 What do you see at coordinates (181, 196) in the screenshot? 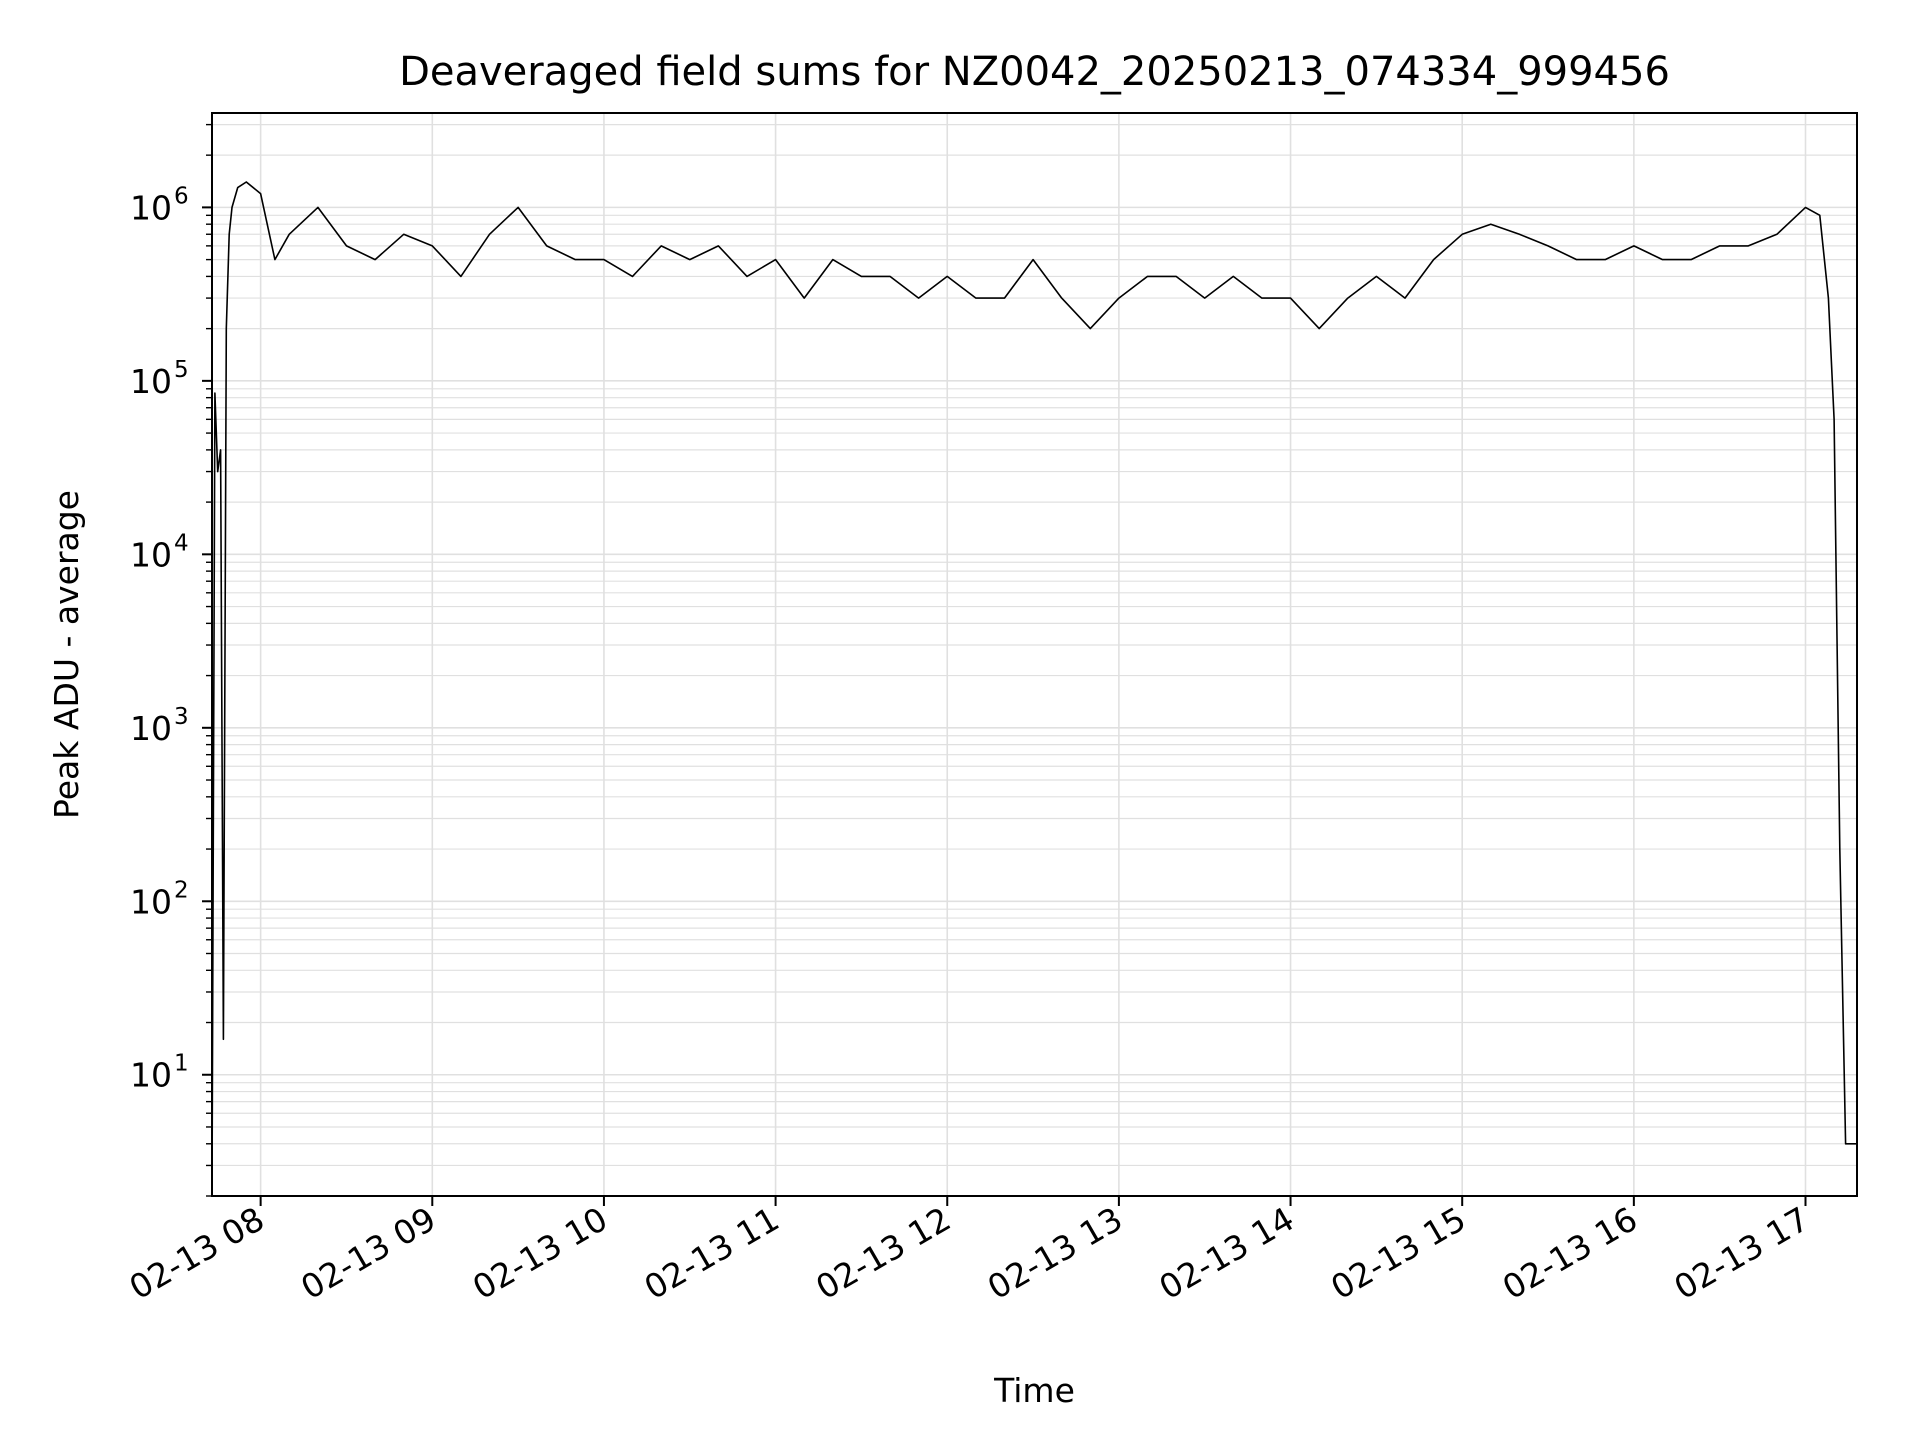
I see `y-tick-exponent: 6` at bounding box center [181, 196].